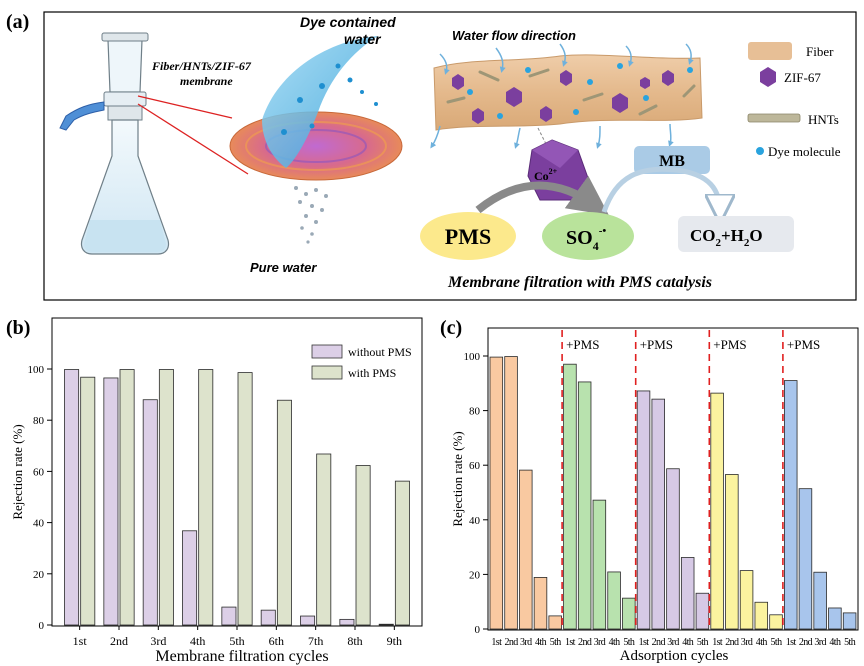 The width and height of the screenshot is (864, 666). I want to click on co2-box, so click(736, 234).